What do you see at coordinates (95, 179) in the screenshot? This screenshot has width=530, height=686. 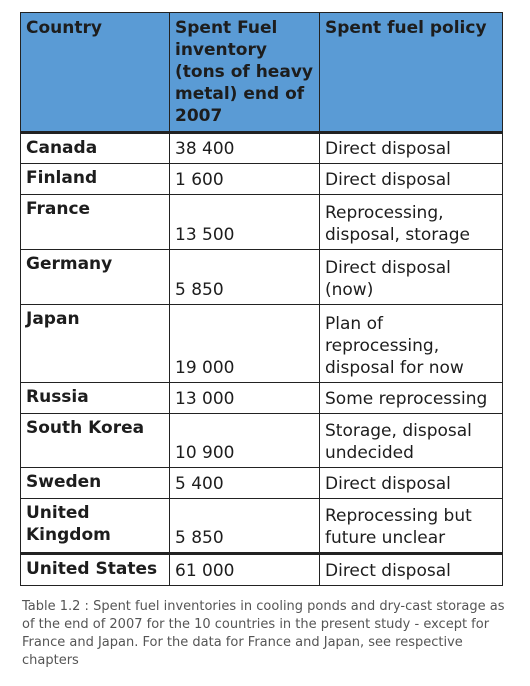 I see `country-cell: Finland` at bounding box center [95, 179].